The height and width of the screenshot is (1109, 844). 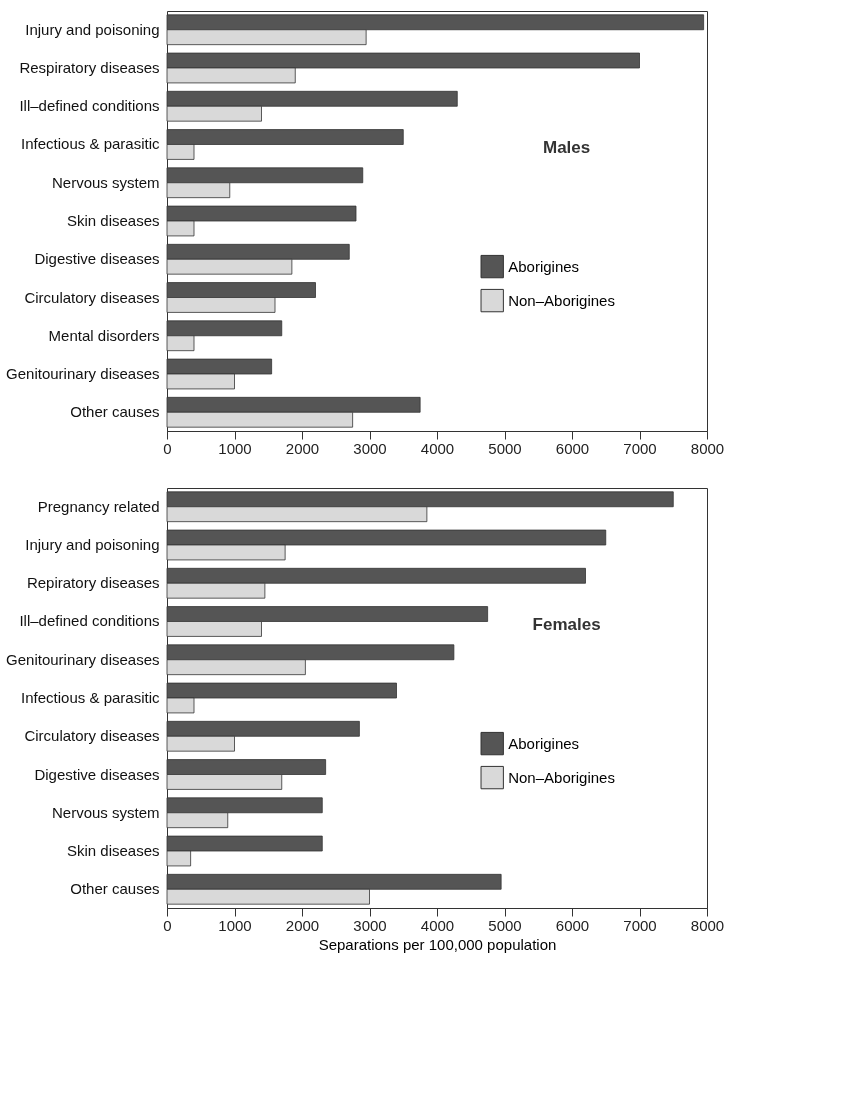 I want to click on y-tick-label: Repiratory diseases, so click(x=93, y=583).